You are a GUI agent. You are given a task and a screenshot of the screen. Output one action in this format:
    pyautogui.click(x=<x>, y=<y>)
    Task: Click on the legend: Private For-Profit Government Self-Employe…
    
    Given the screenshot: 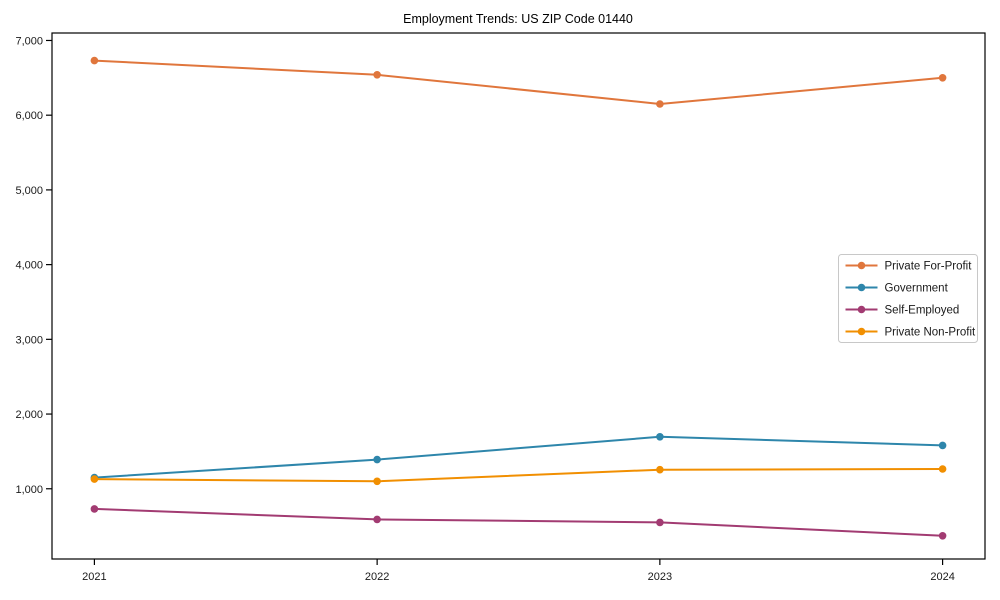 What is the action you would take?
    pyautogui.click(x=908, y=298)
    